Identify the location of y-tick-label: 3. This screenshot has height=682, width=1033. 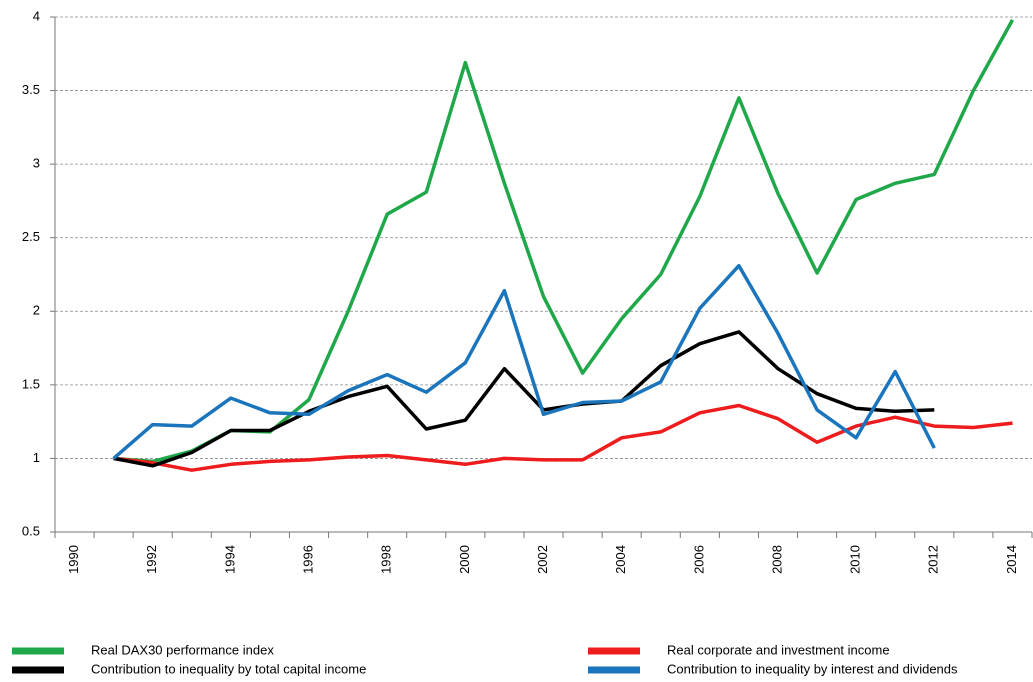
(36, 163).